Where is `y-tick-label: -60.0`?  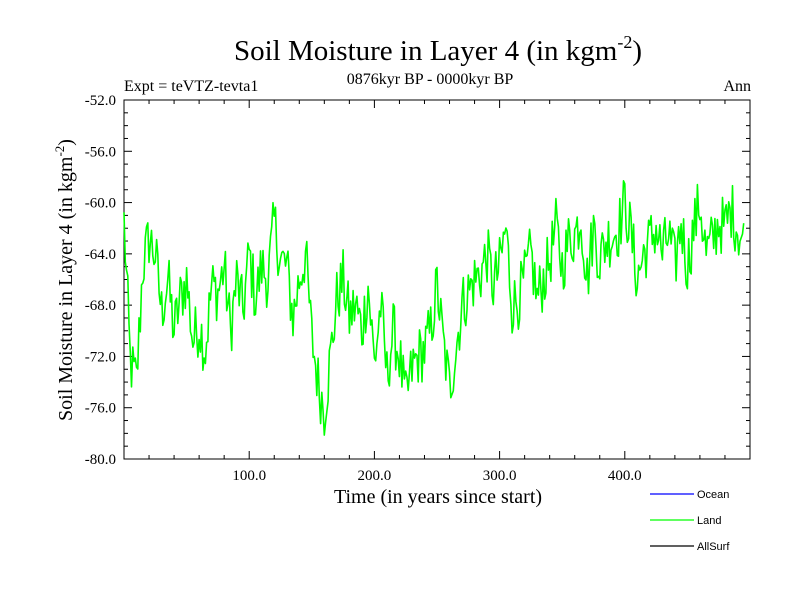 y-tick-label: -60.0 is located at coordinates (100, 204).